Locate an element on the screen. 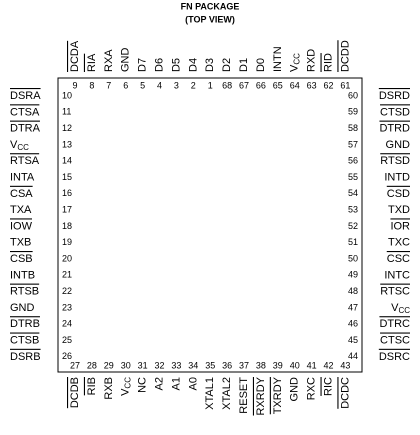  pin-number: 11 is located at coordinates (66, 112).